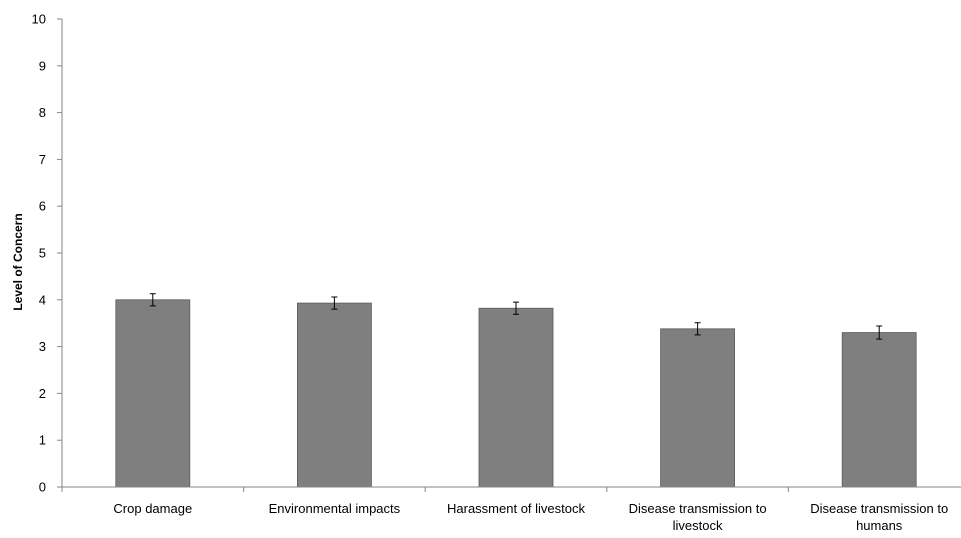 The image size is (961, 538). I want to click on x-category-label: Environmental impacts, so click(335, 508).